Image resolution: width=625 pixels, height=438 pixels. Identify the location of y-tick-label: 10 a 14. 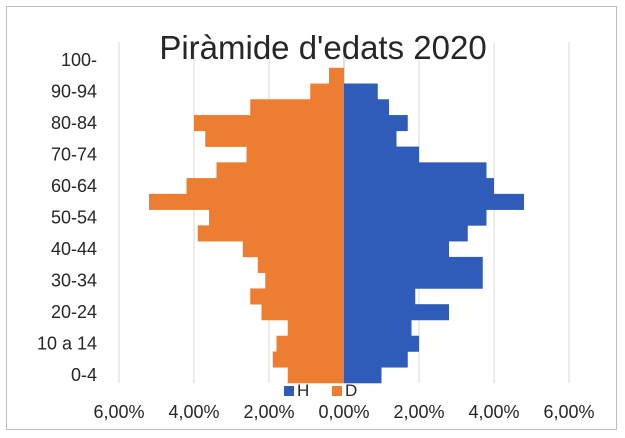
(67, 344).